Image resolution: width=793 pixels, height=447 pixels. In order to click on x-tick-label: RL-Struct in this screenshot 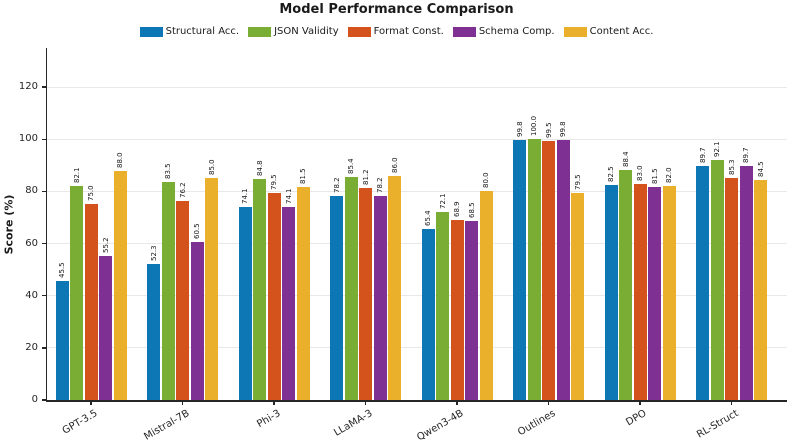, I will do `click(717, 424)`.